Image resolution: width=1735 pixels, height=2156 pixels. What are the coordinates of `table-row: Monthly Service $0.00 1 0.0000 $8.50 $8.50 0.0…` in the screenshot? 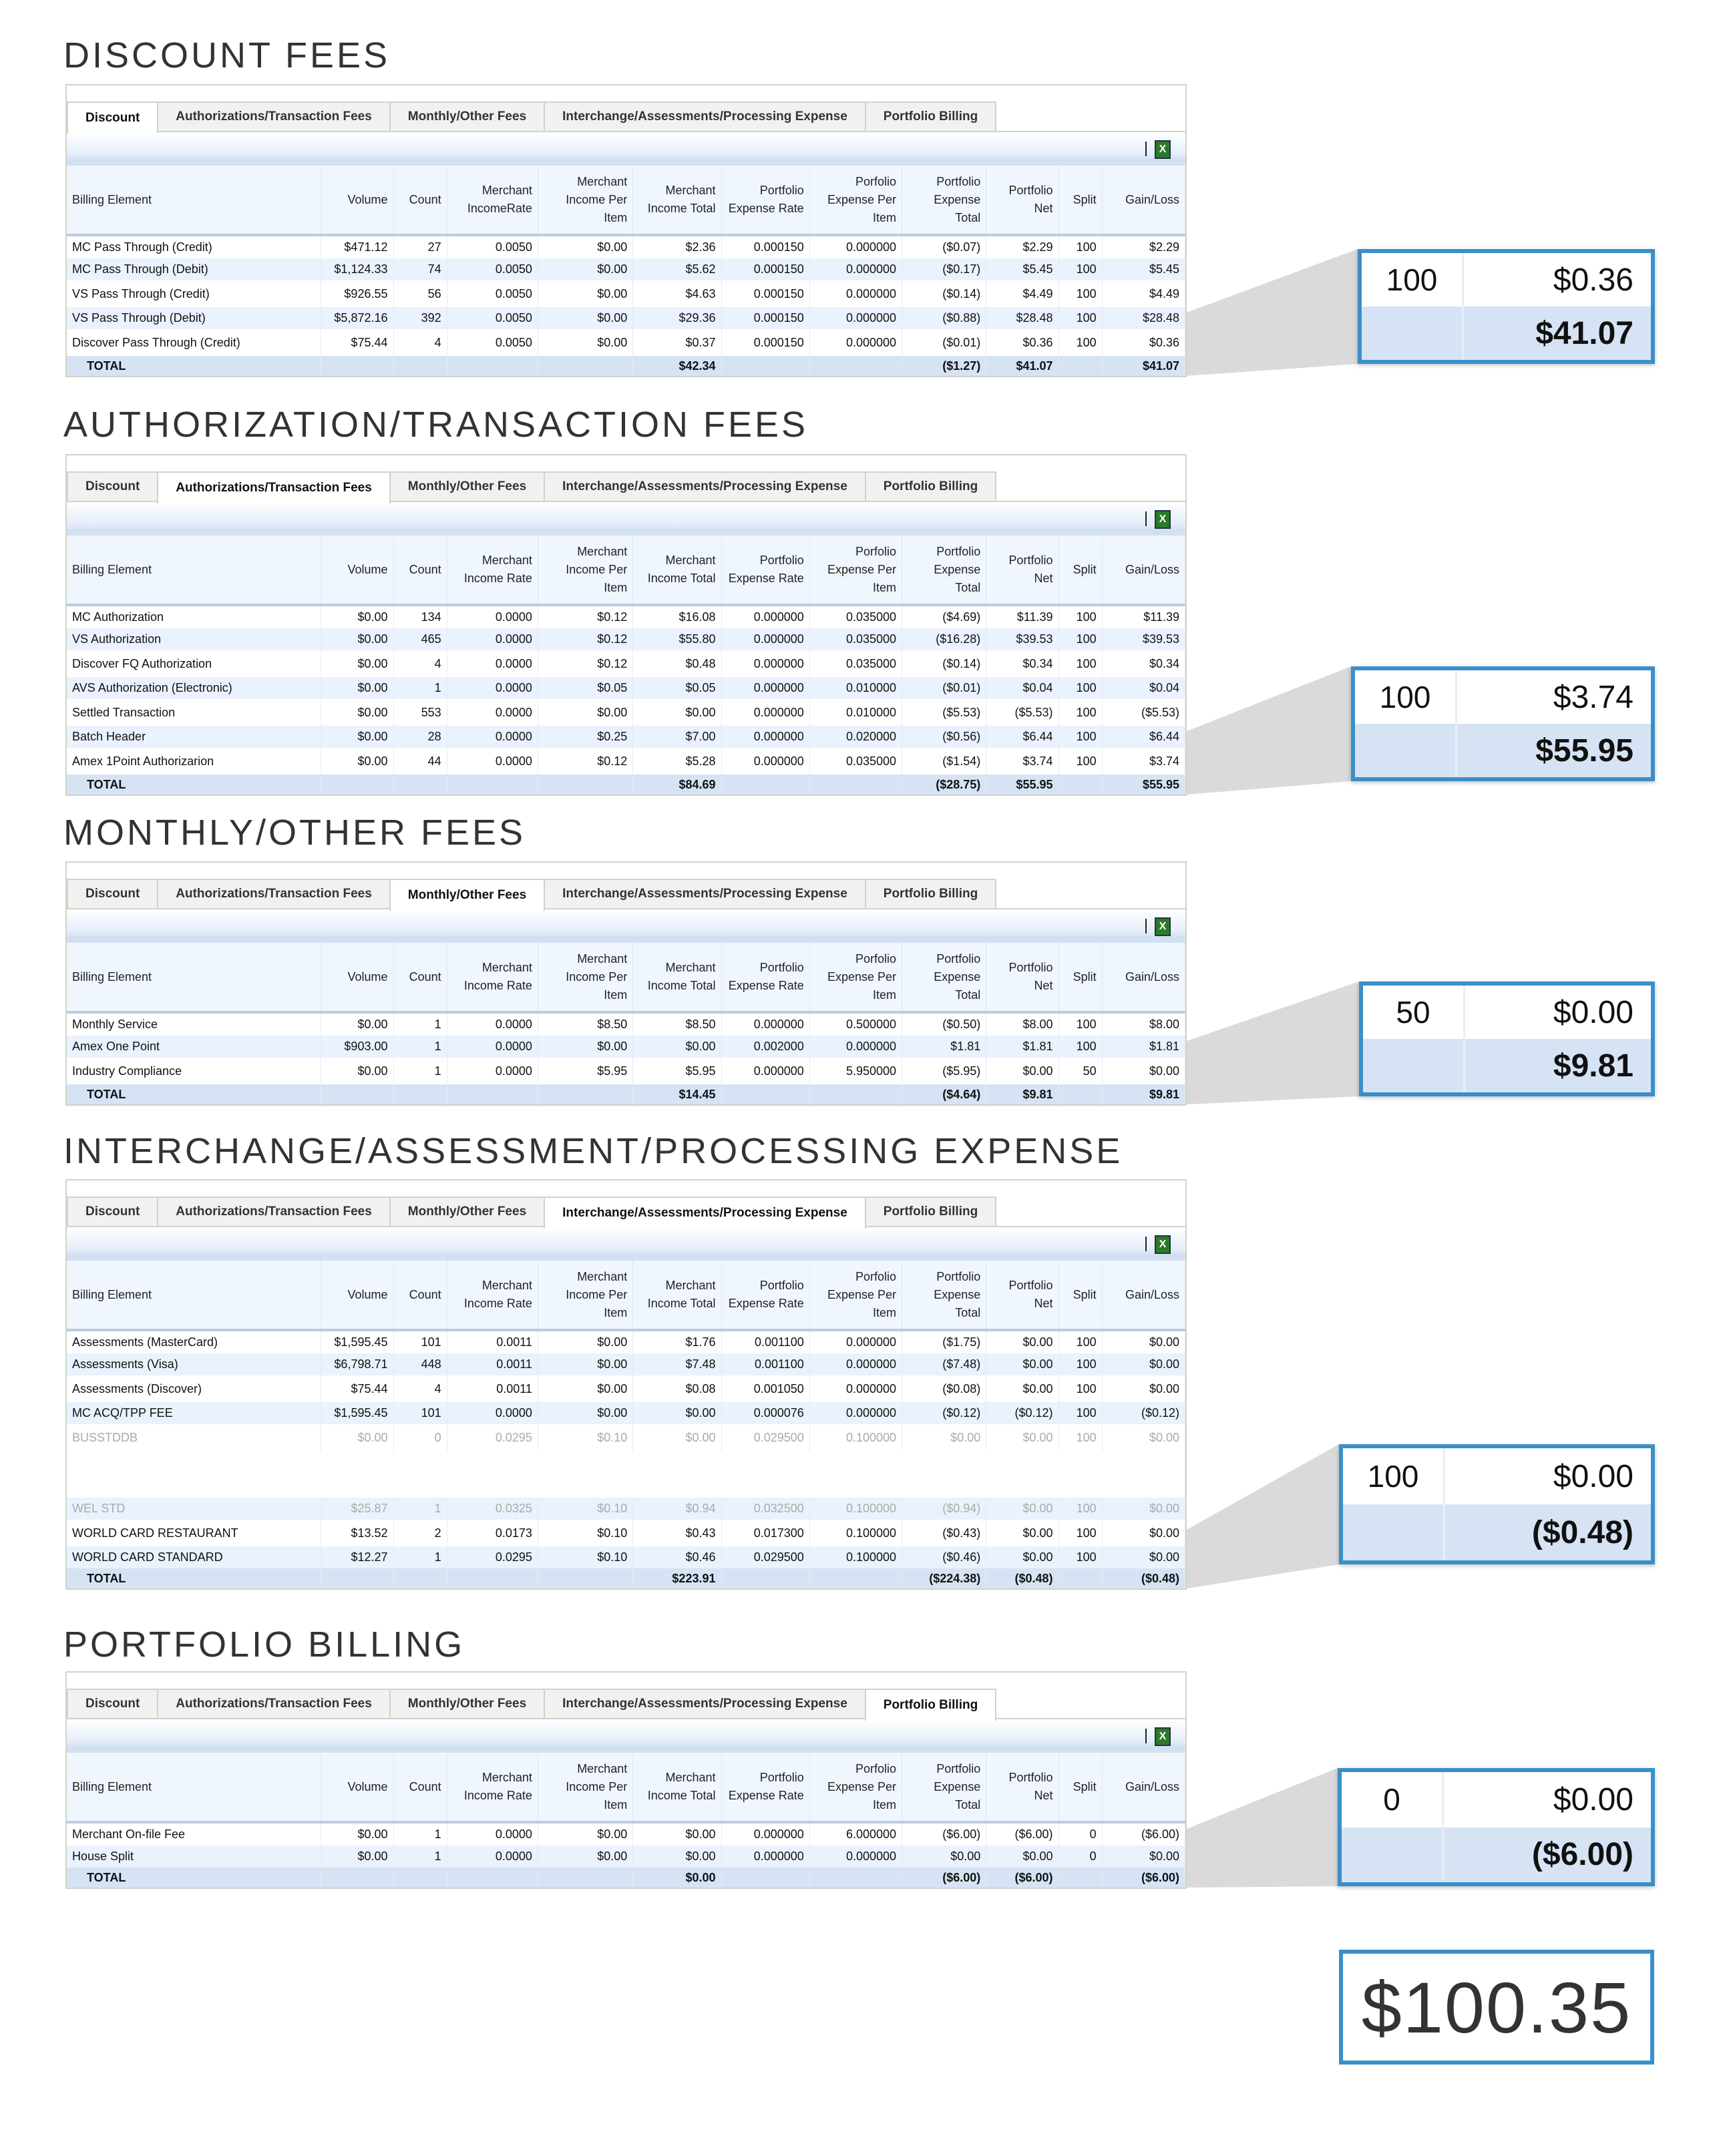 It's located at (627, 1024).